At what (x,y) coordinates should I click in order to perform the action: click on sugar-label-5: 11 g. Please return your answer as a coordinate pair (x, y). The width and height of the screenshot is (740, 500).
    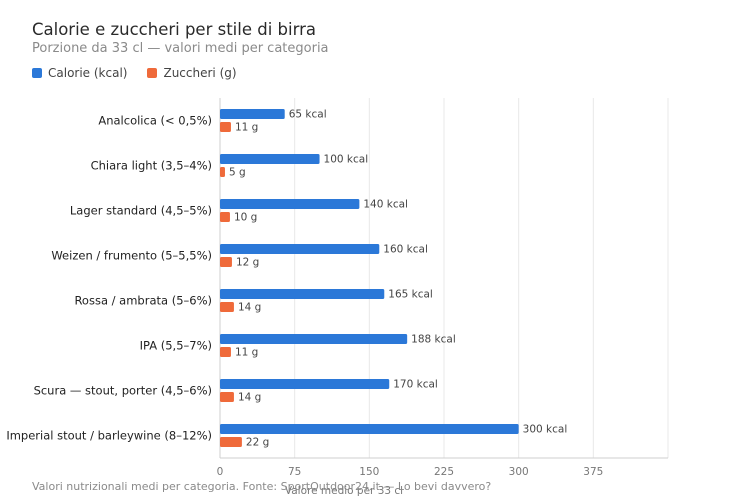
    Looking at the image, I should click on (246, 353).